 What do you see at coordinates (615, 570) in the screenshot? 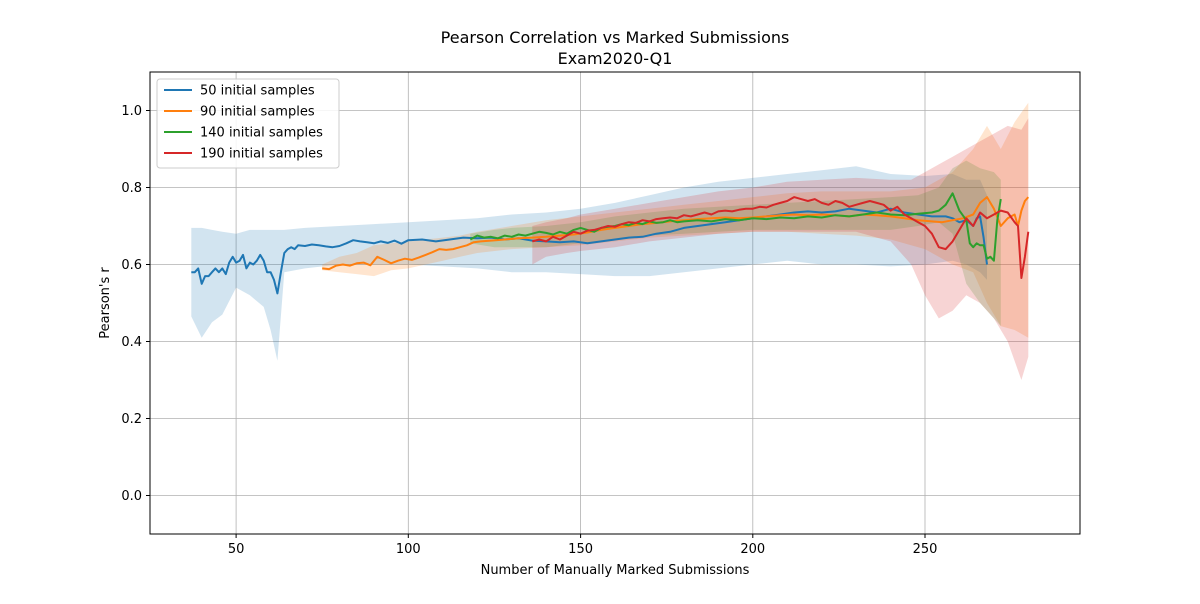
I see `x-axis-label: Number of Manually Marked Submissions` at bounding box center [615, 570].